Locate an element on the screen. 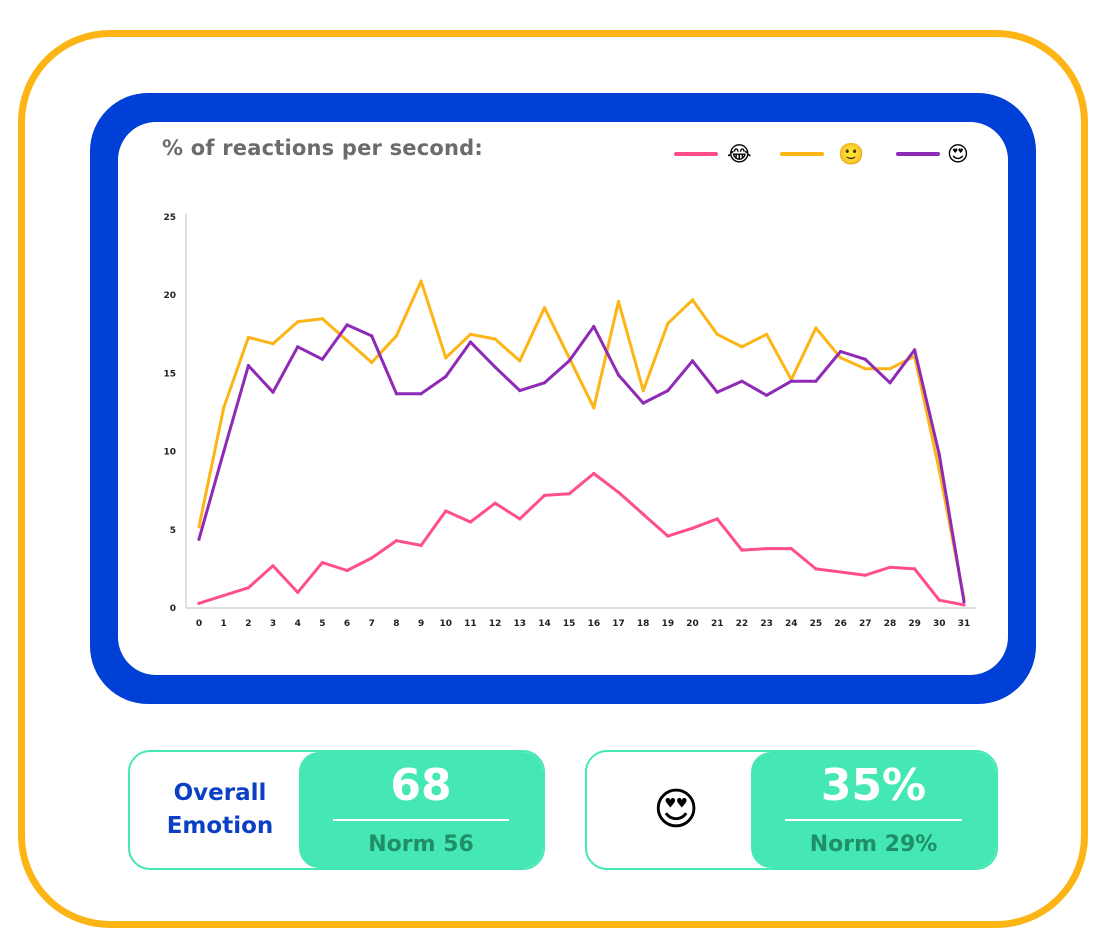 Image resolution: width=1116 pixels, height=952 pixels. heart-eyes-score-panel: 35% Norm 29% is located at coordinates (873, 810).